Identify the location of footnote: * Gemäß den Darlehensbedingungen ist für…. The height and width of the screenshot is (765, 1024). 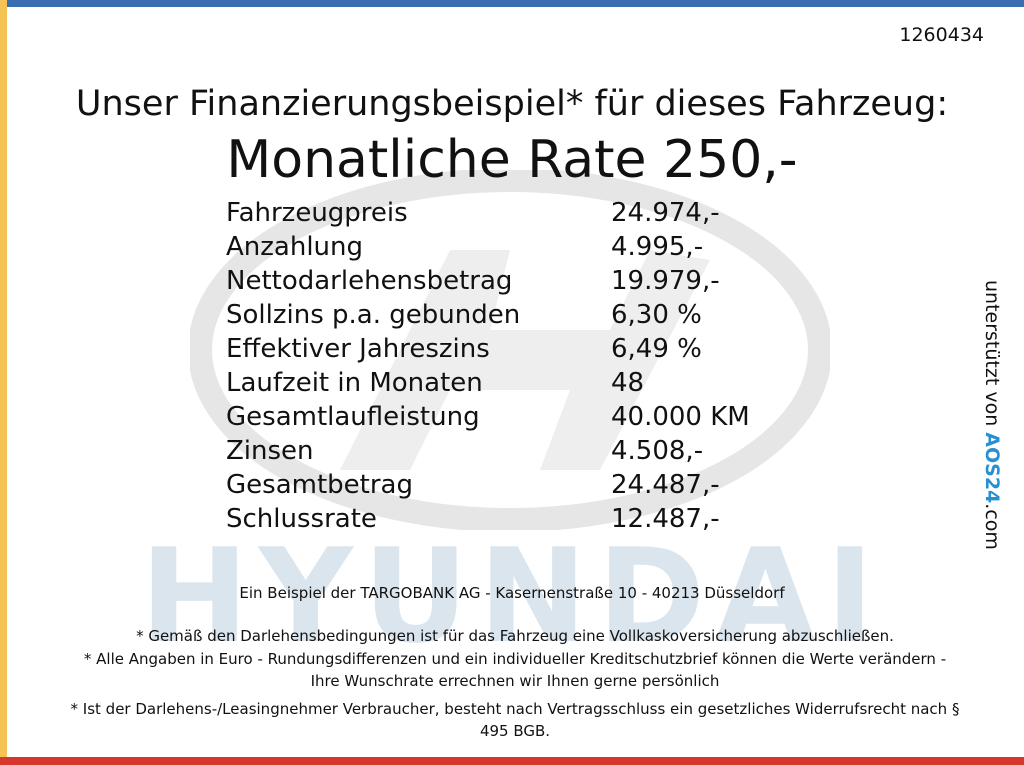
(515, 636).